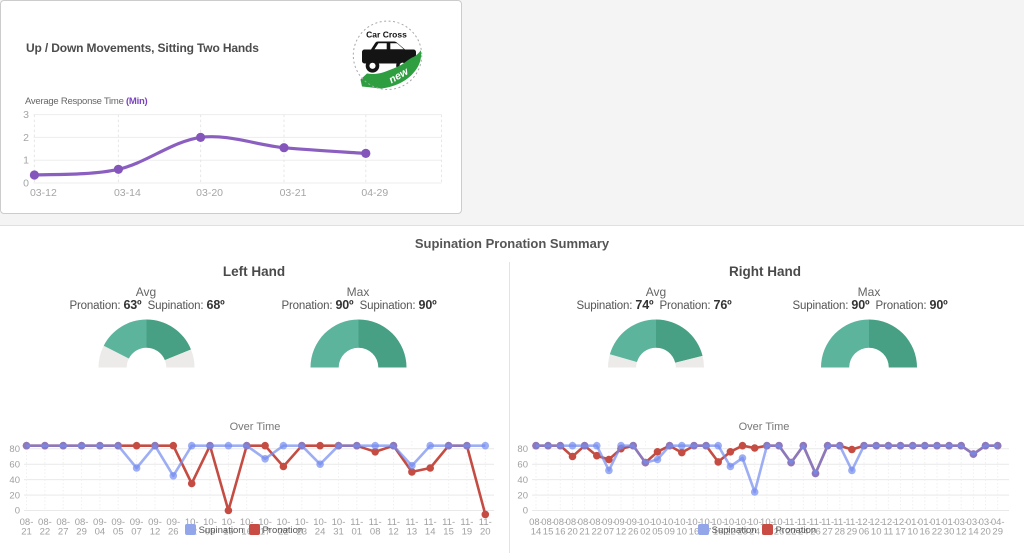 This screenshot has height=553, width=1024. Describe the element at coordinates (209, 193) in the screenshot. I see `svg-text: 03-20` at that location.